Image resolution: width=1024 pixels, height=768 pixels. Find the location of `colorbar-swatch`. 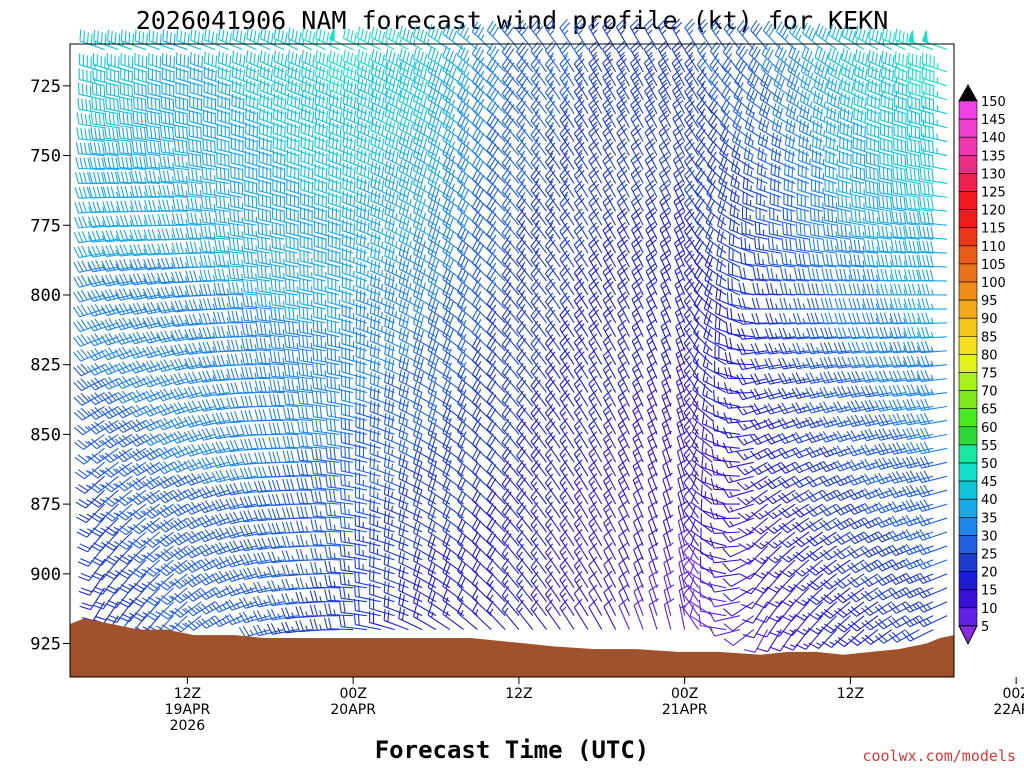

colorbar-swatch is located at coordinates (968, 291).